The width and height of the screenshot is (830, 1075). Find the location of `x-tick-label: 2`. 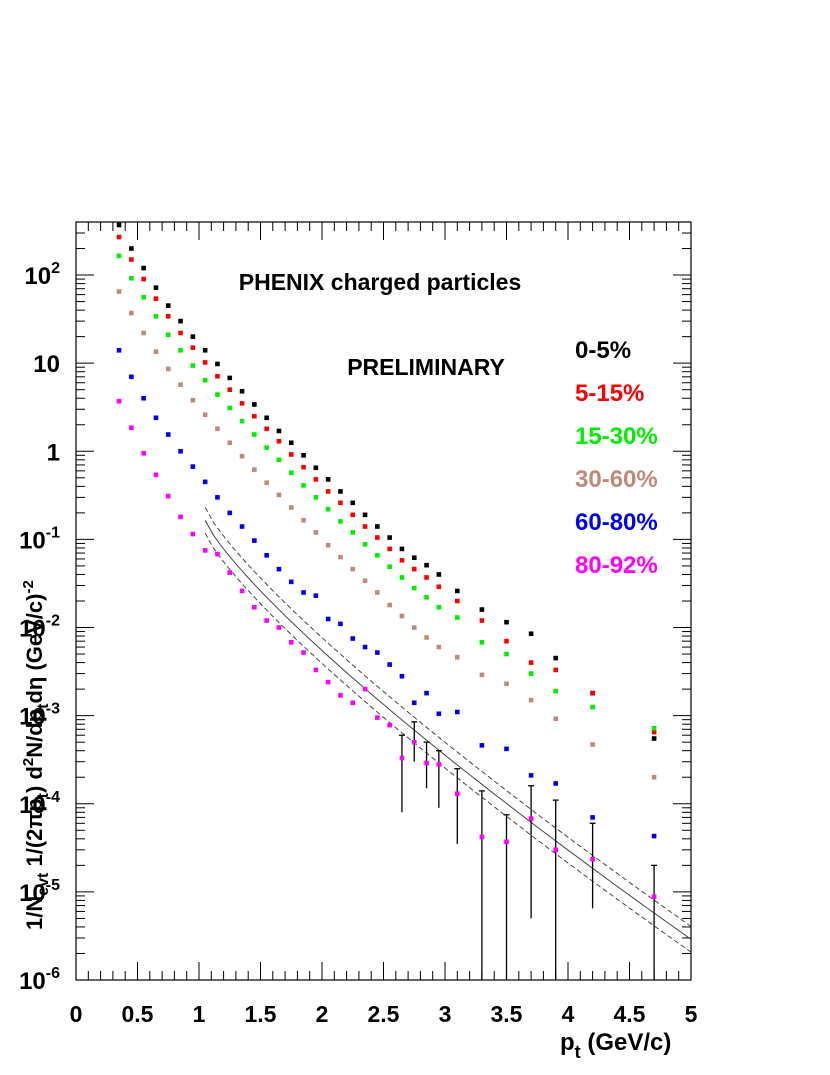

x-tick-label: 2 is located at coordinates (322, 1014).